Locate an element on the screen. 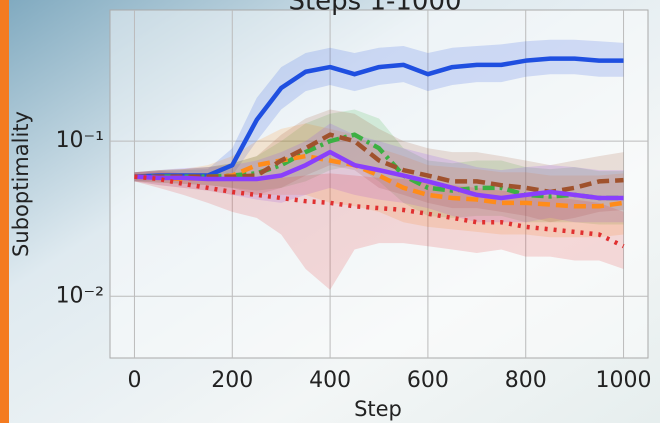  x-axis-label: Step is located at coordinates (378, 409).